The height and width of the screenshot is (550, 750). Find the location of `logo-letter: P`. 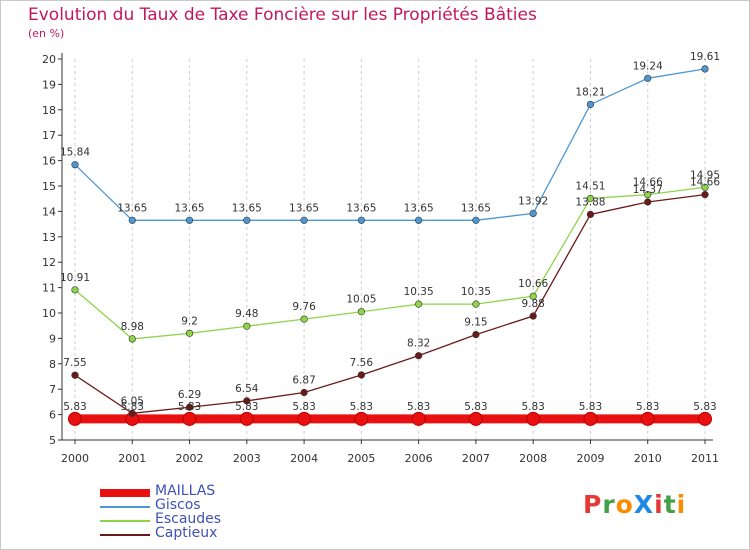

logo-letter: P is located at coordinates (593, 504).